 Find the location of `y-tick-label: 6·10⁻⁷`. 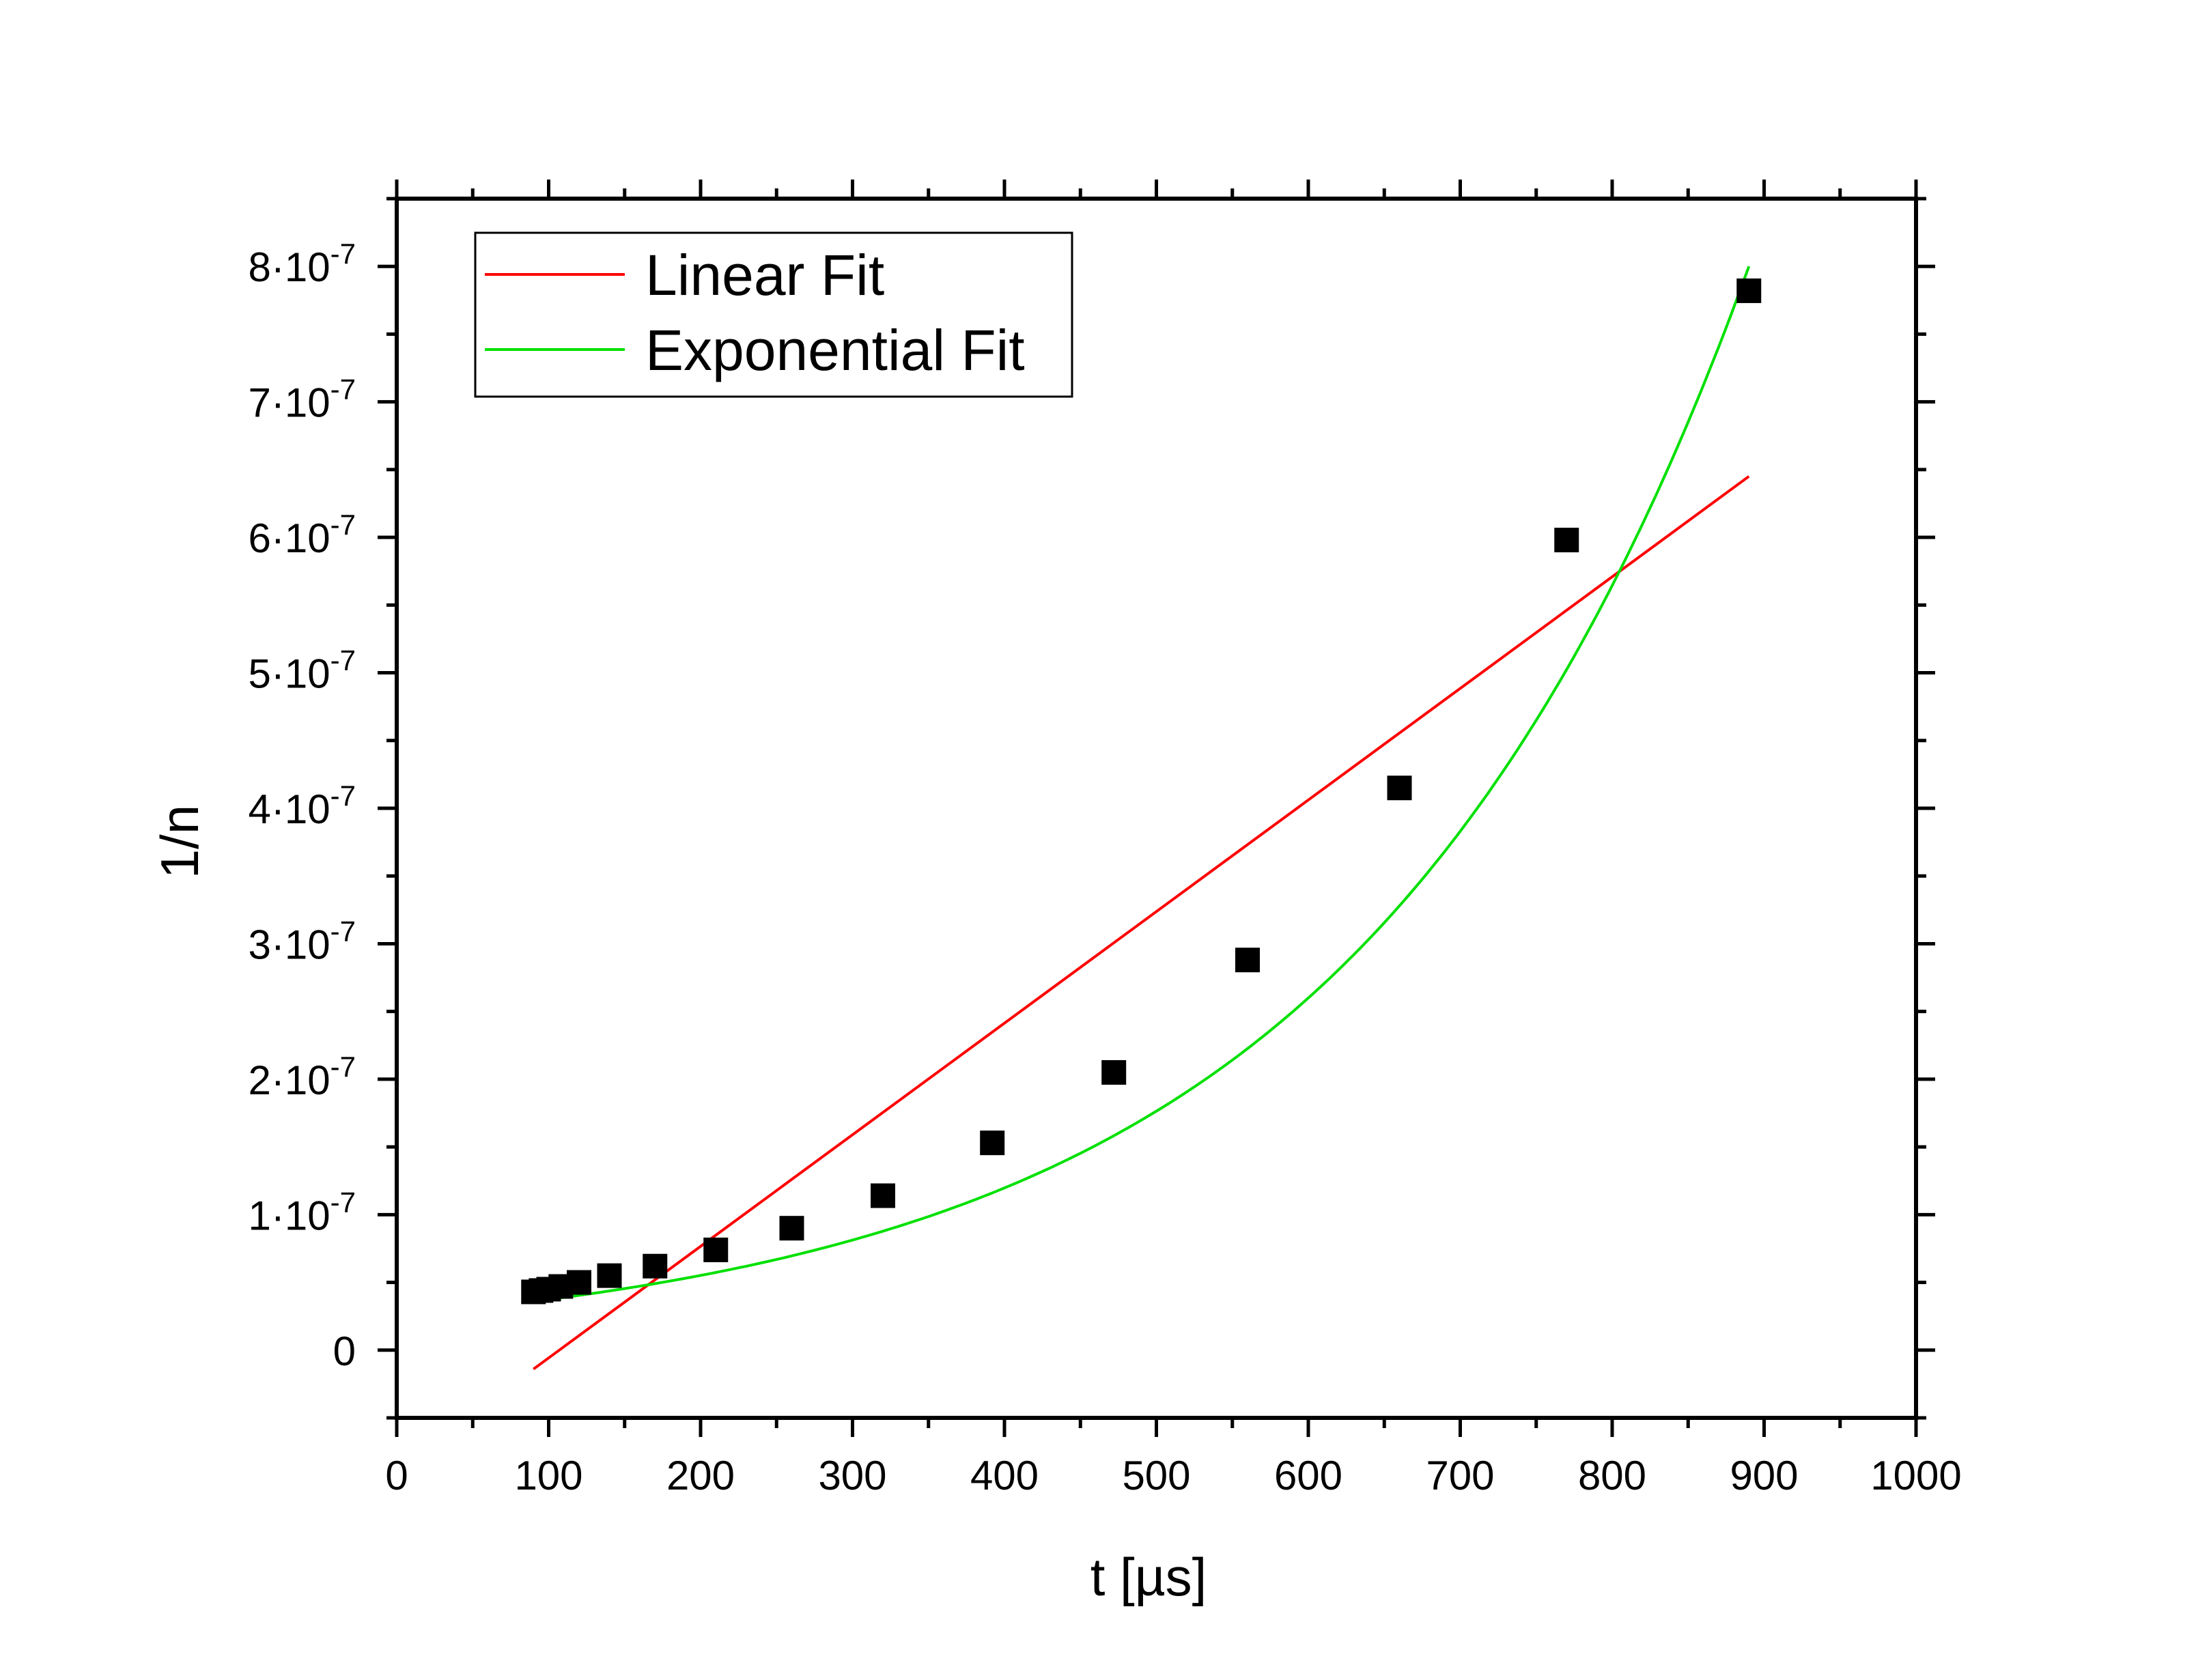

y-tick-label: 6·10⁻⁷ is located at coordinates (303, 535).